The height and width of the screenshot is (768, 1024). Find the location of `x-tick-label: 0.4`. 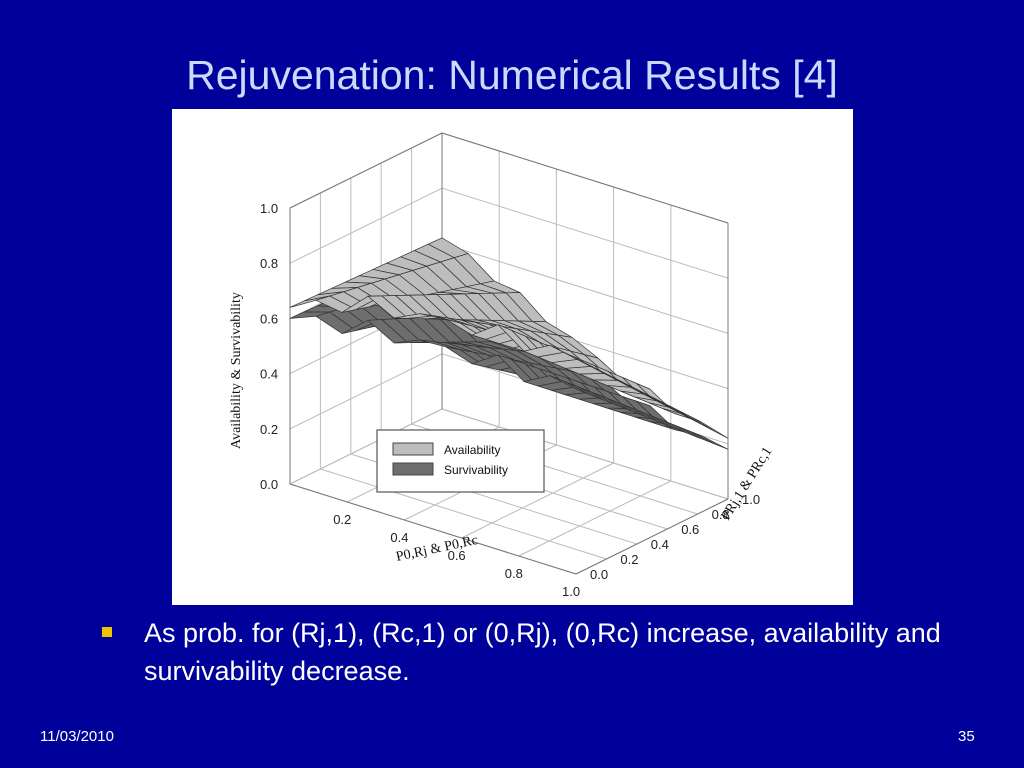

x-tick-label: 0.4 is located at coordinates (399, 537).